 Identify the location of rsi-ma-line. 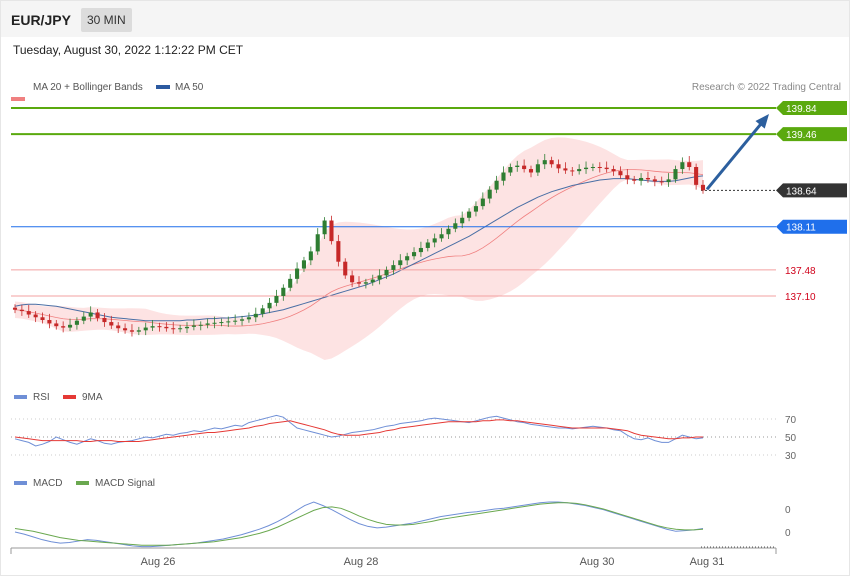
(358, 430).